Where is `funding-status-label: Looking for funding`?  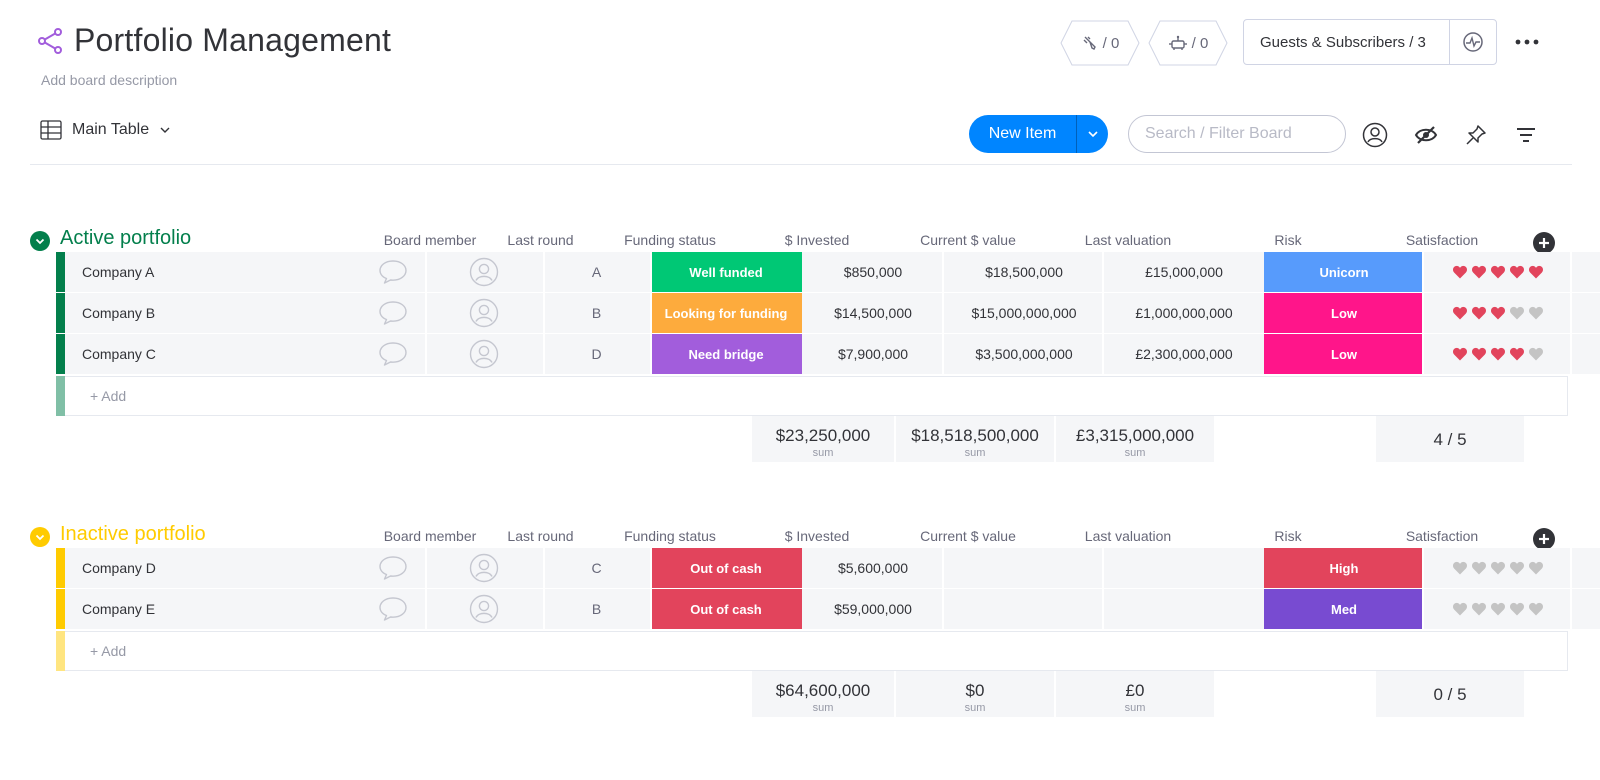 funding-status-label: Looking for funding is located at coordinates (726, 313).